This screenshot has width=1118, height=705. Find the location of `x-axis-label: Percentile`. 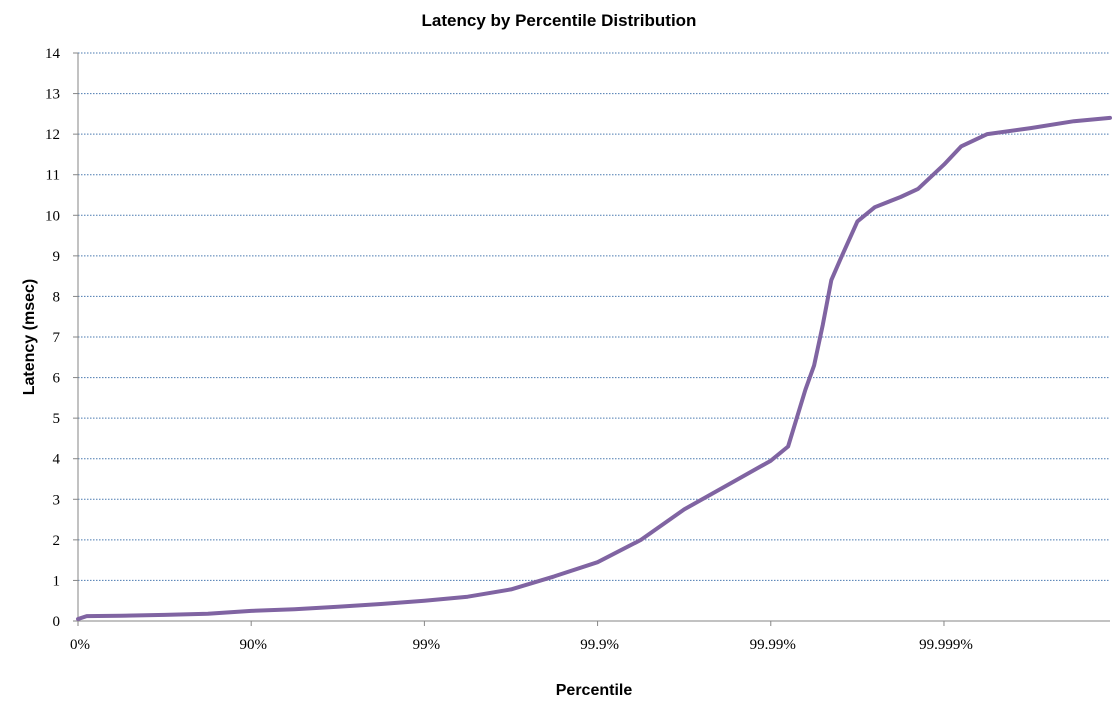

x-axis-label: Percentile is located at coordinates (594, 690).